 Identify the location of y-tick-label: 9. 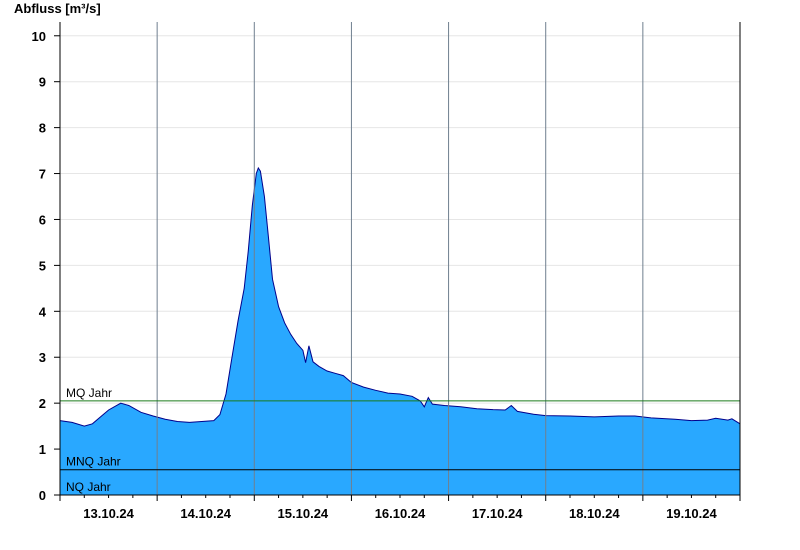
(42, 82).